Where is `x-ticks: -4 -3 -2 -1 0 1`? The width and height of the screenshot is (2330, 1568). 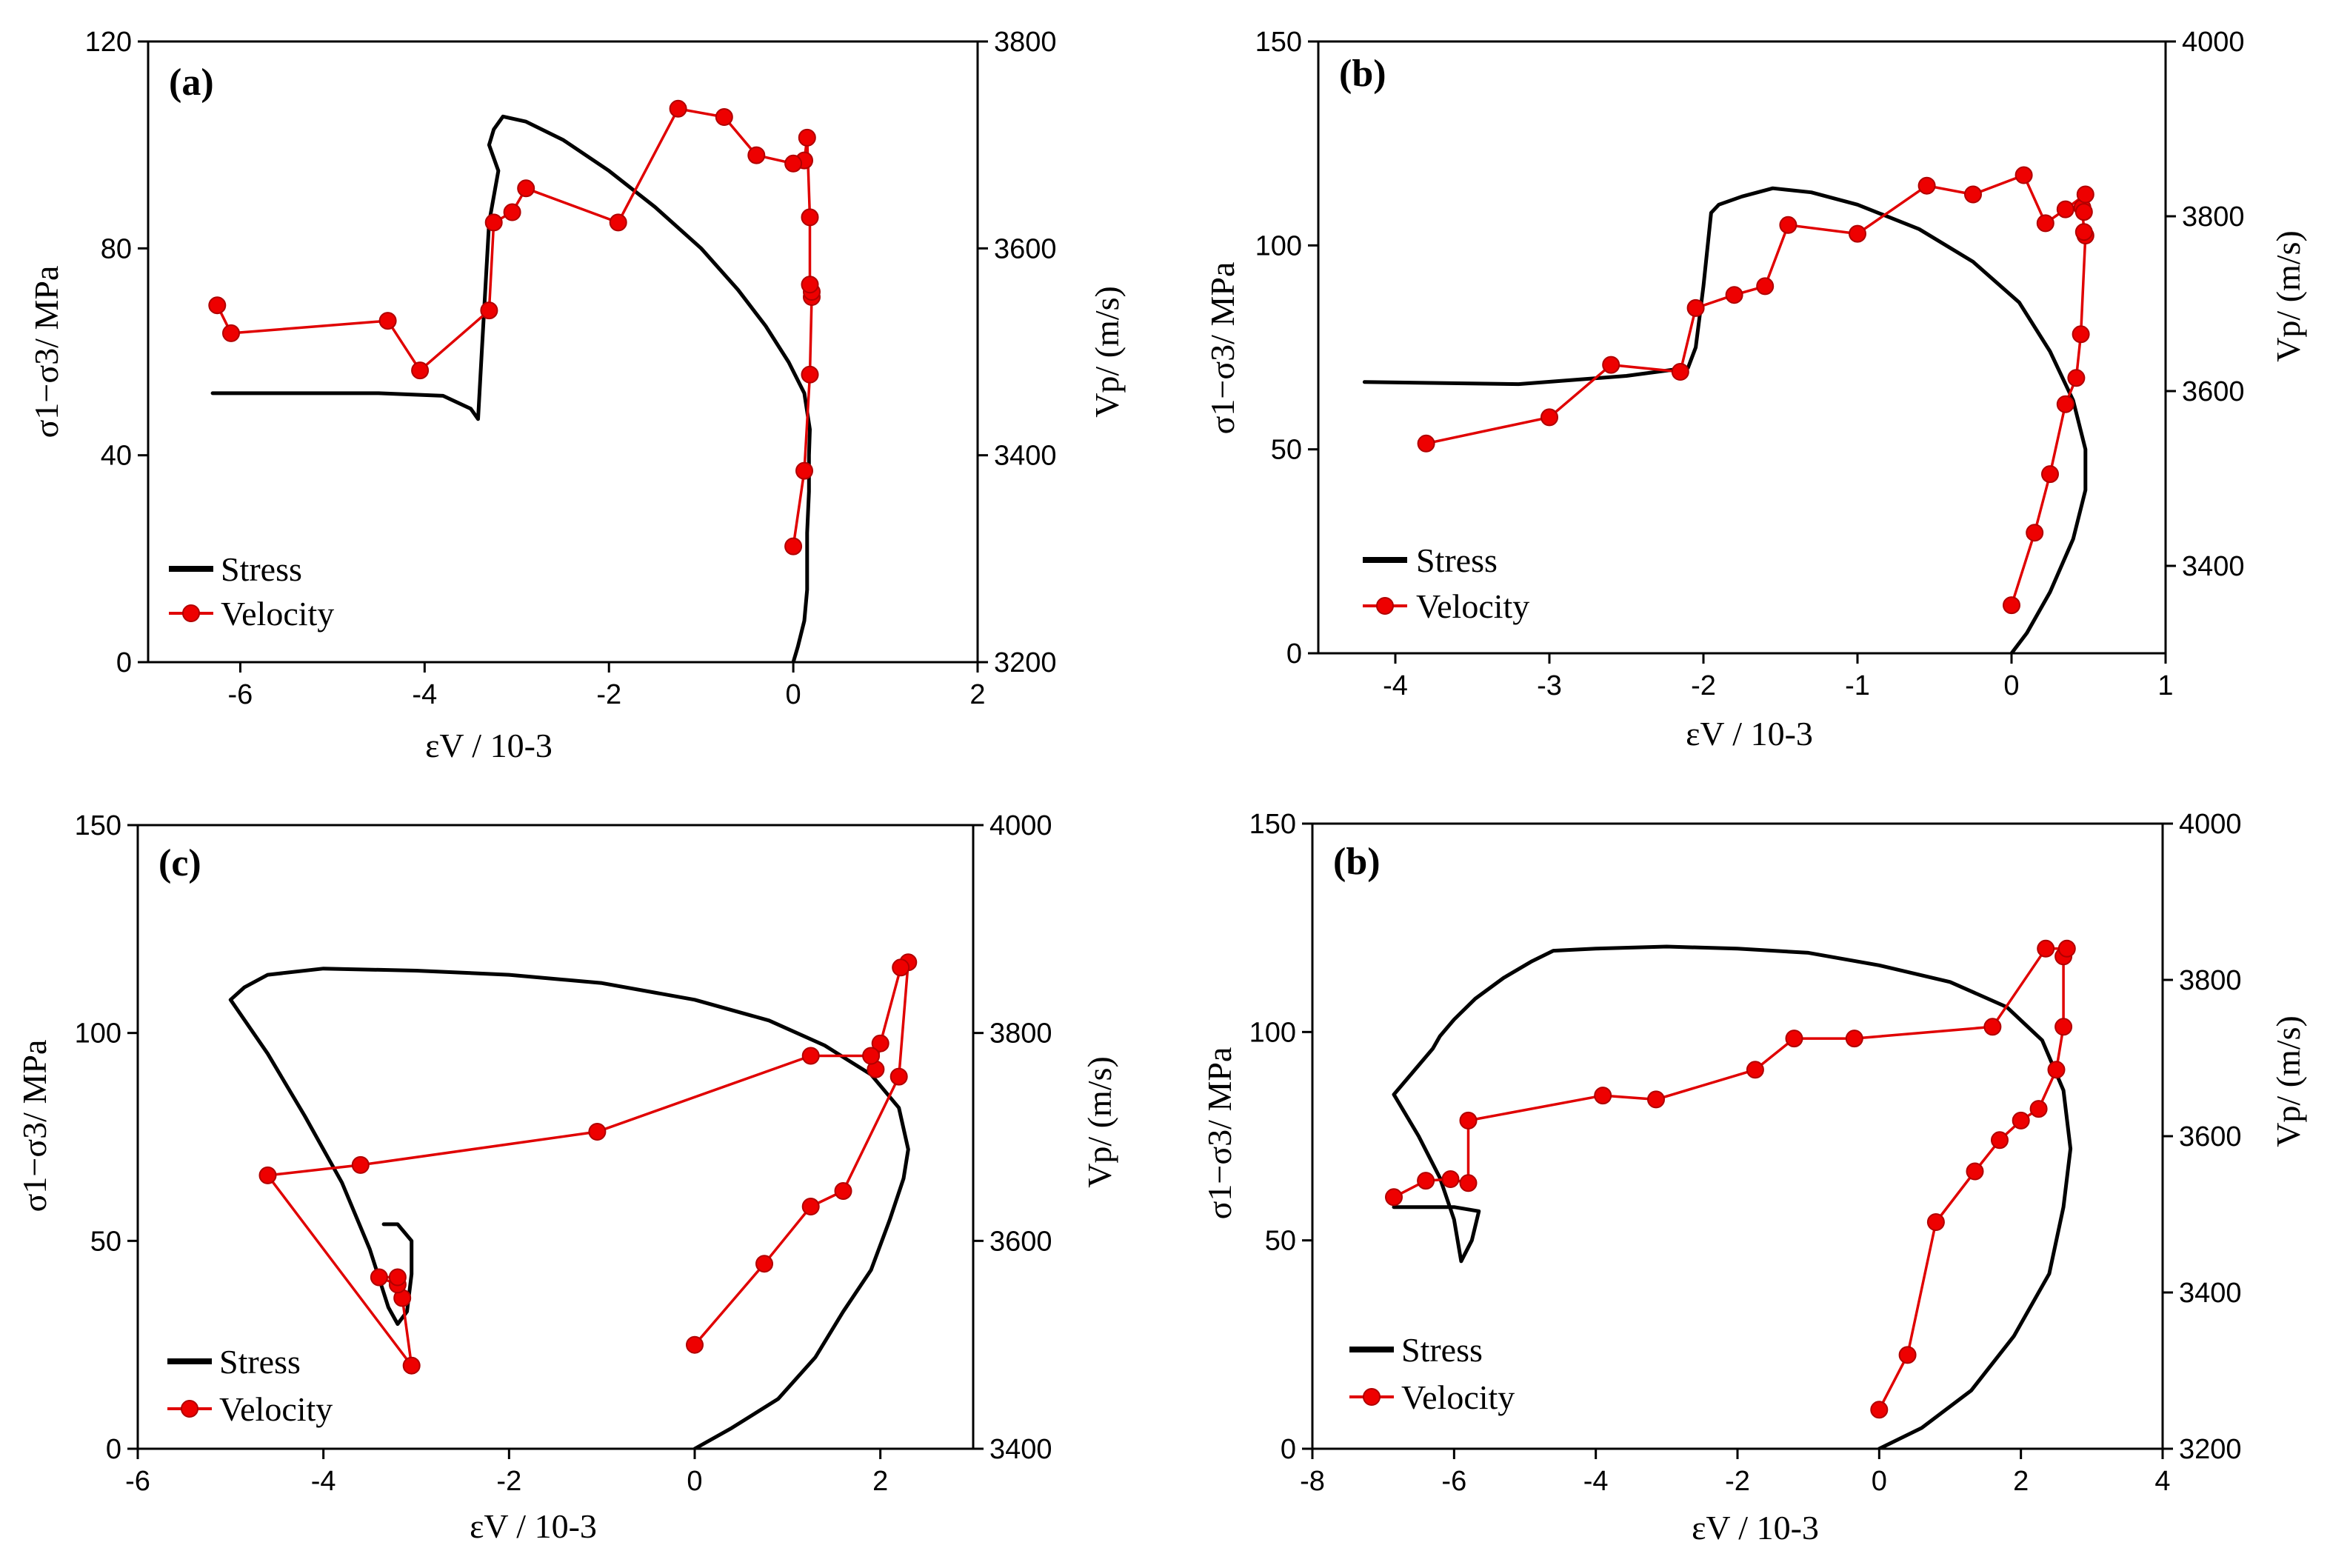 x-ticks: -4 -3 -2 -1 0 1 is located at coordinates (1778, 677).